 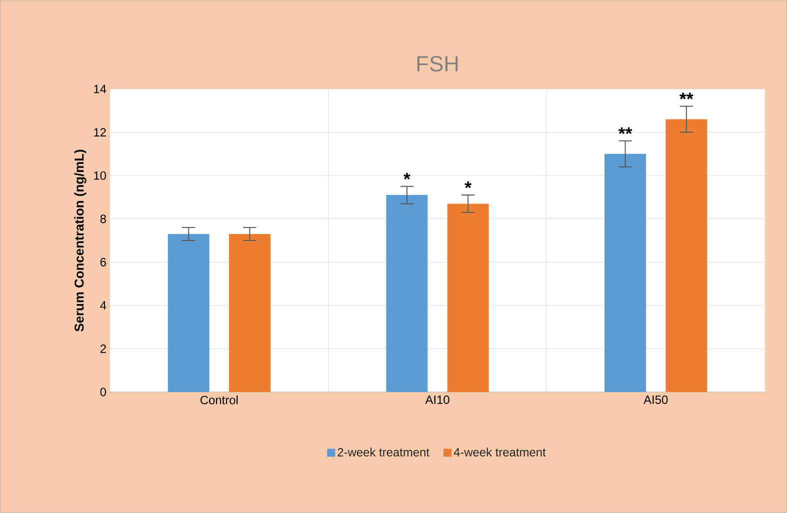 I want to click on legend-label: 2-week treatment, so click(x=384, y=452).